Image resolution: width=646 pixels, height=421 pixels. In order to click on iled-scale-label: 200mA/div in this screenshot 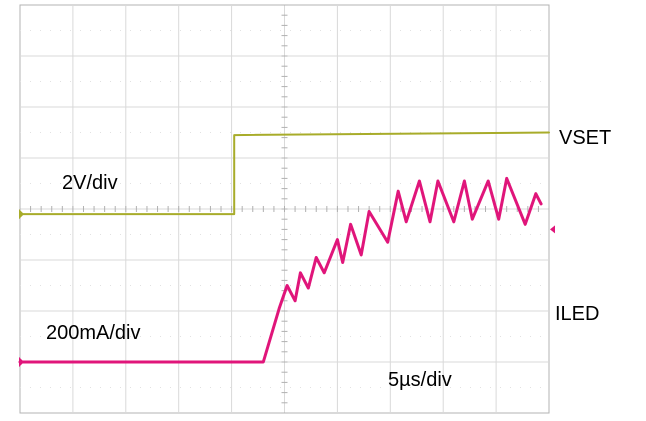, I will do `click(93, 333)`.